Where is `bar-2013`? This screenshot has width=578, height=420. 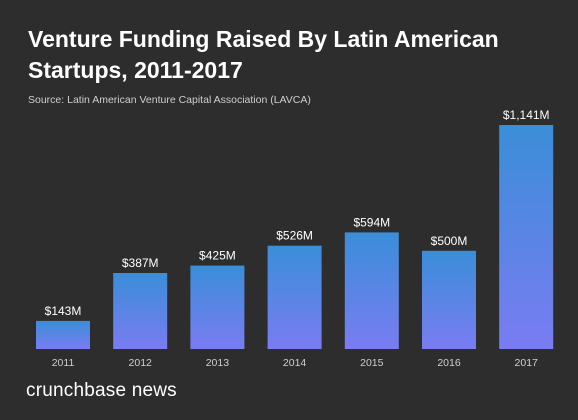
bar-2013 is located at coordinates (217, 307).